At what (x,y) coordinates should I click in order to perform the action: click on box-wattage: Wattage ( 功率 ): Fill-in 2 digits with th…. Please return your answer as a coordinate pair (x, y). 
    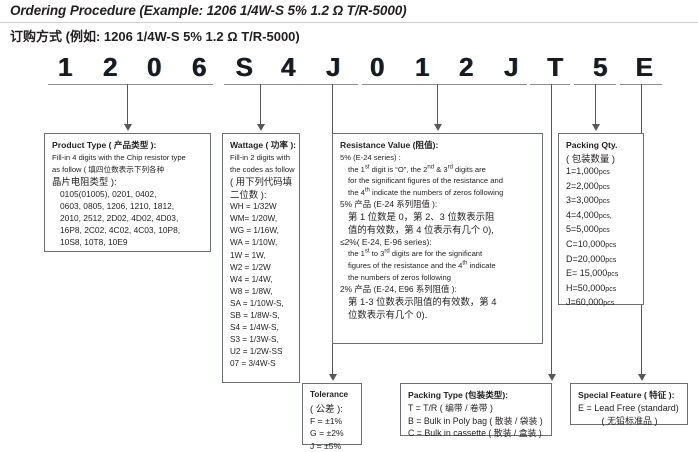
    Looking at the image, I should click on (261, 258).